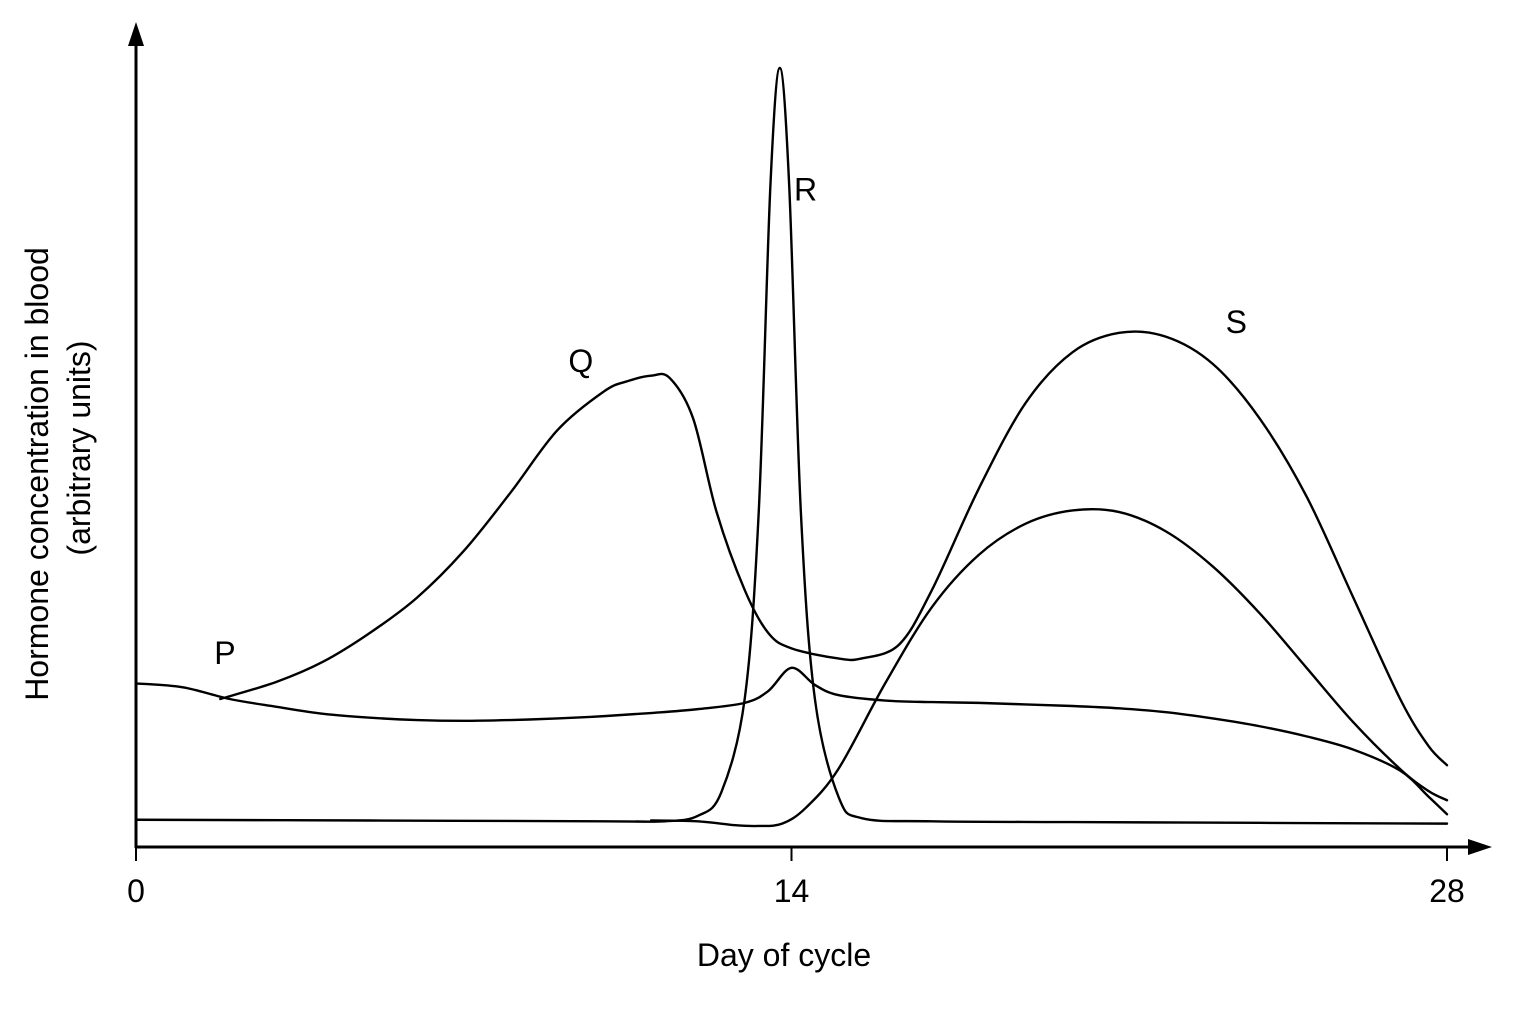 Image resolution: width=1536 pixels, height=1024 pixels. What do you see at coordinates (1236, 322) in the screenshot?
I see `series-s-label: S` at bounding box center [1236, 322].